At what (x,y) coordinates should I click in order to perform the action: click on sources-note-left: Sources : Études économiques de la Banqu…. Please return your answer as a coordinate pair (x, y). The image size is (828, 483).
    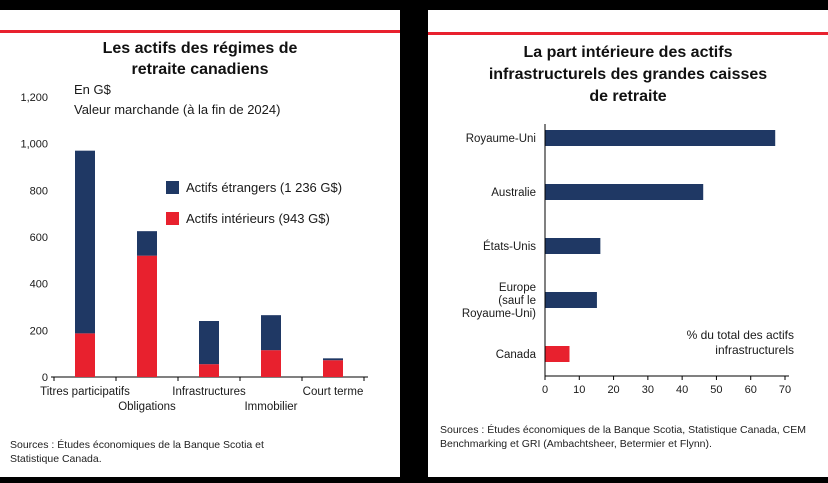
    Looking at the image, I should click on (137, 452).